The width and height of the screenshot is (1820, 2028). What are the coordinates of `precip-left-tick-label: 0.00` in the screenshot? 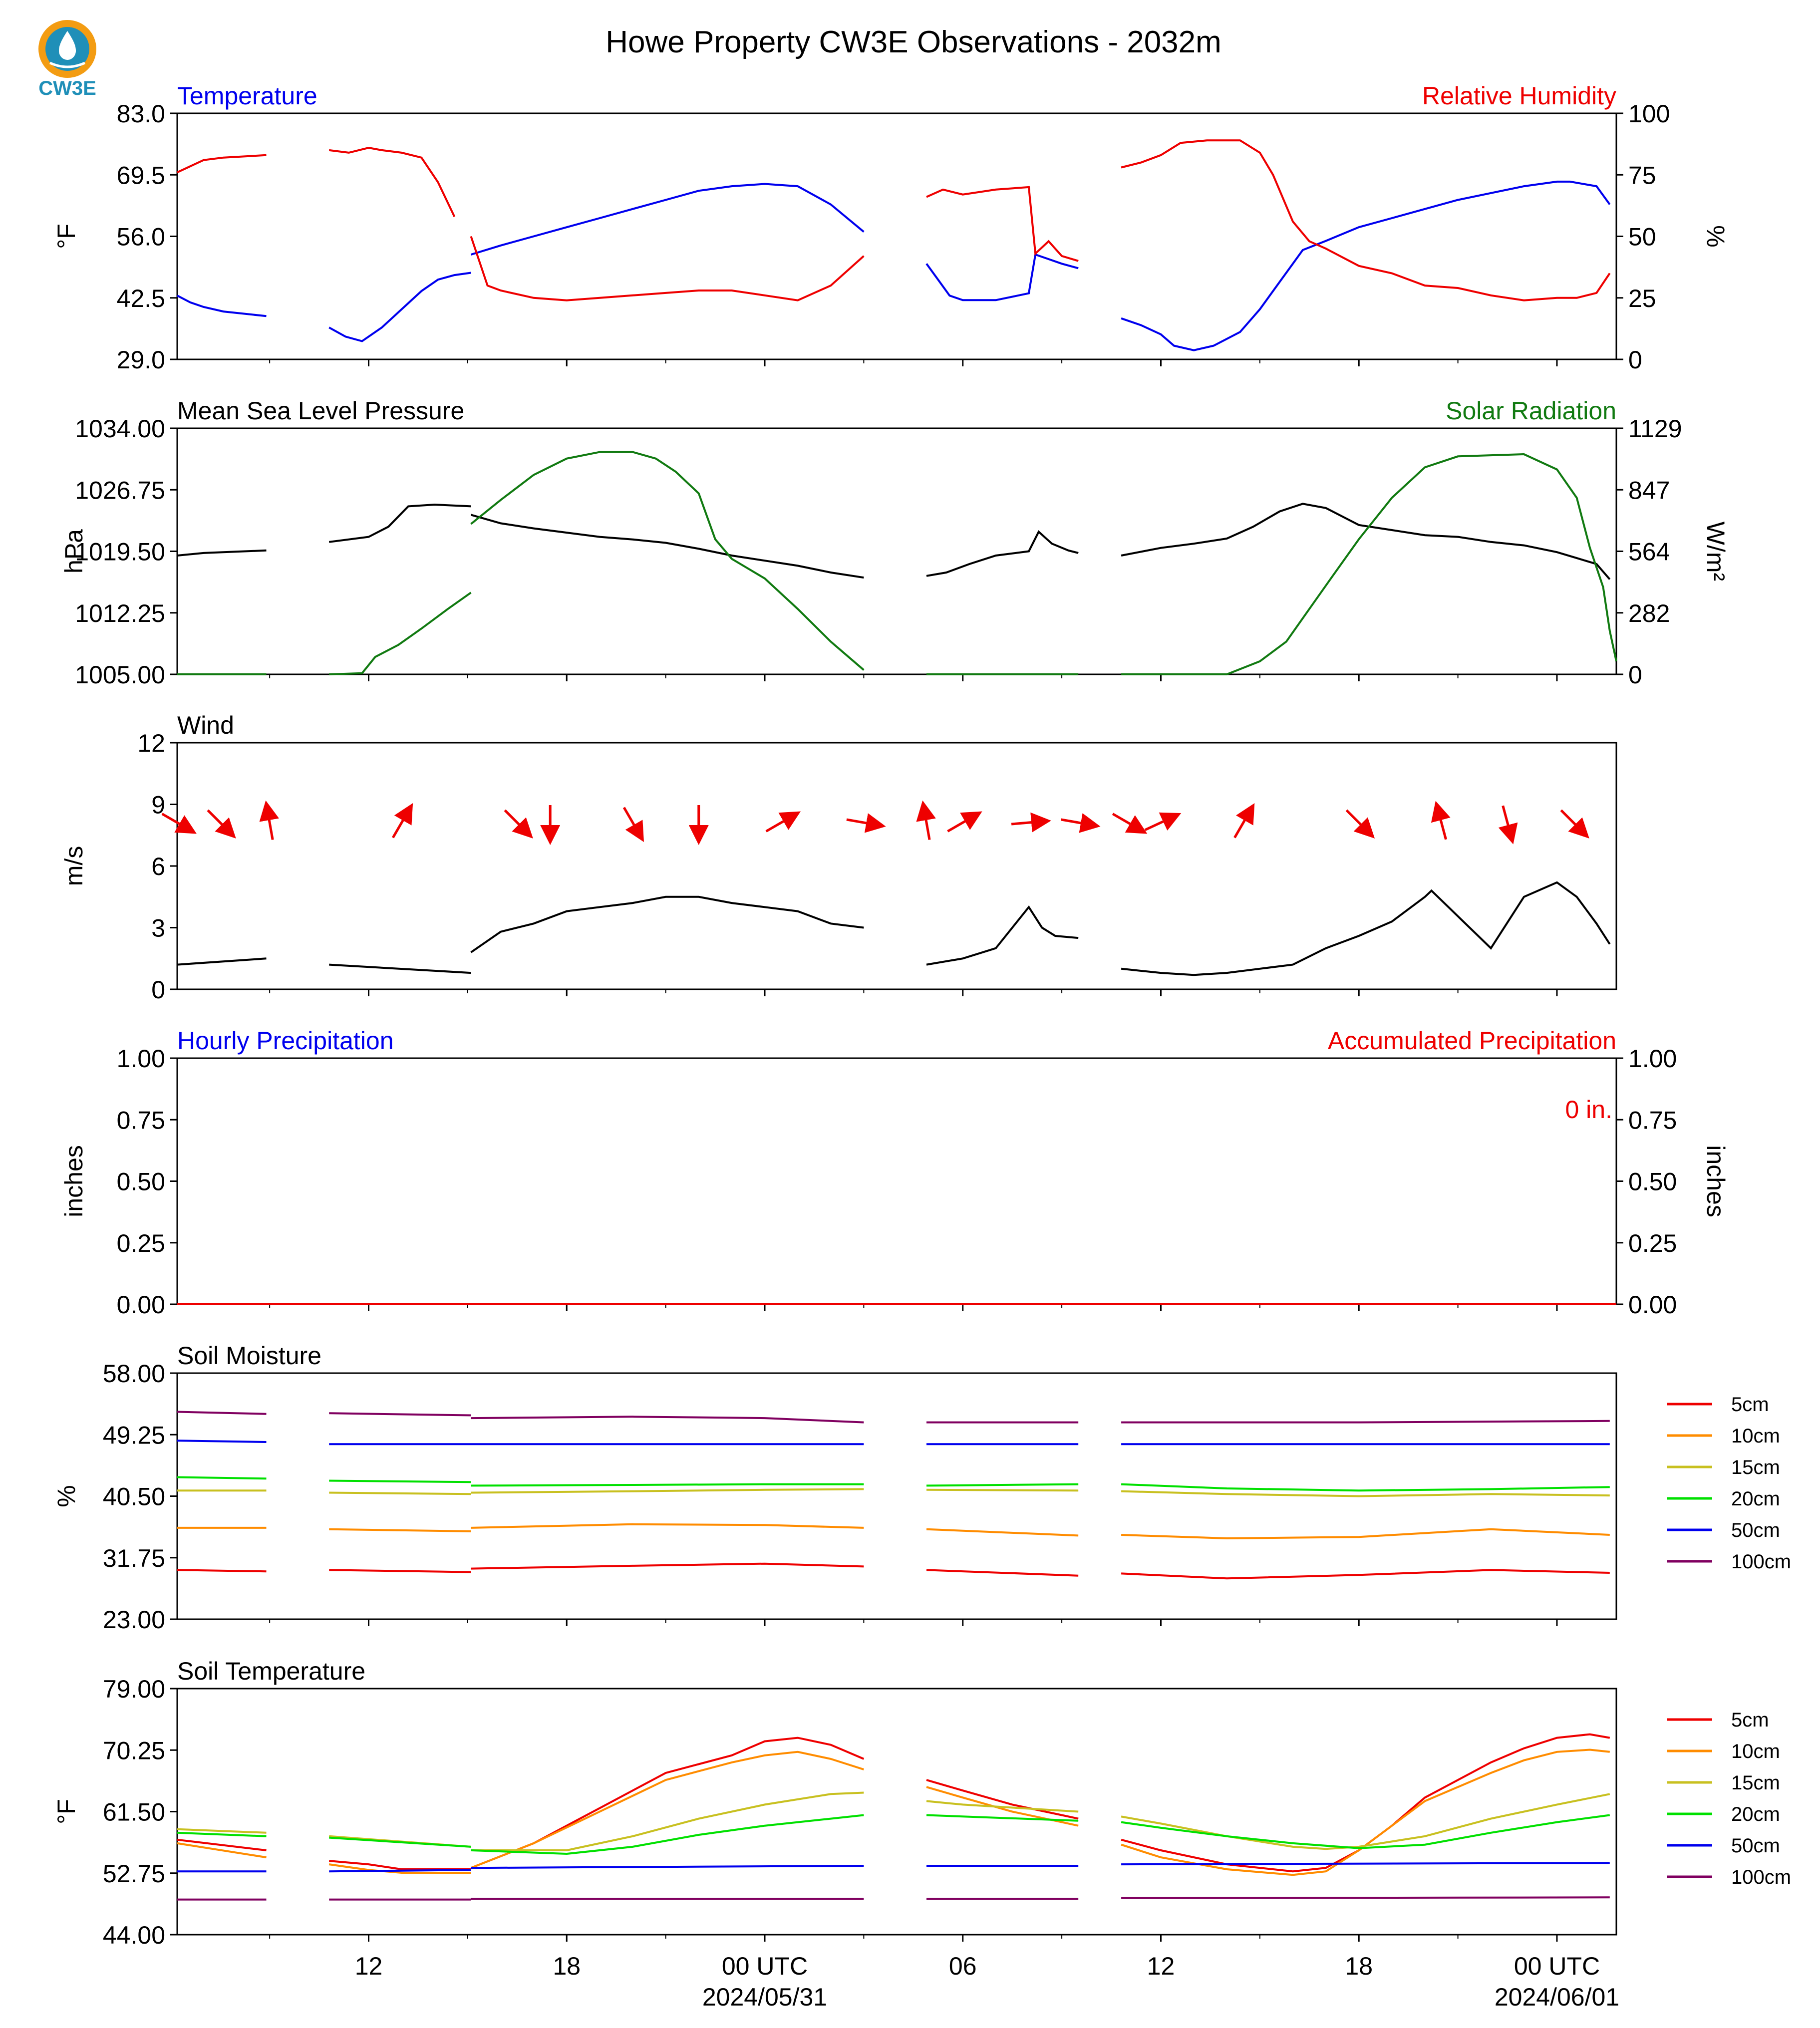 It's located at (141, 1305).